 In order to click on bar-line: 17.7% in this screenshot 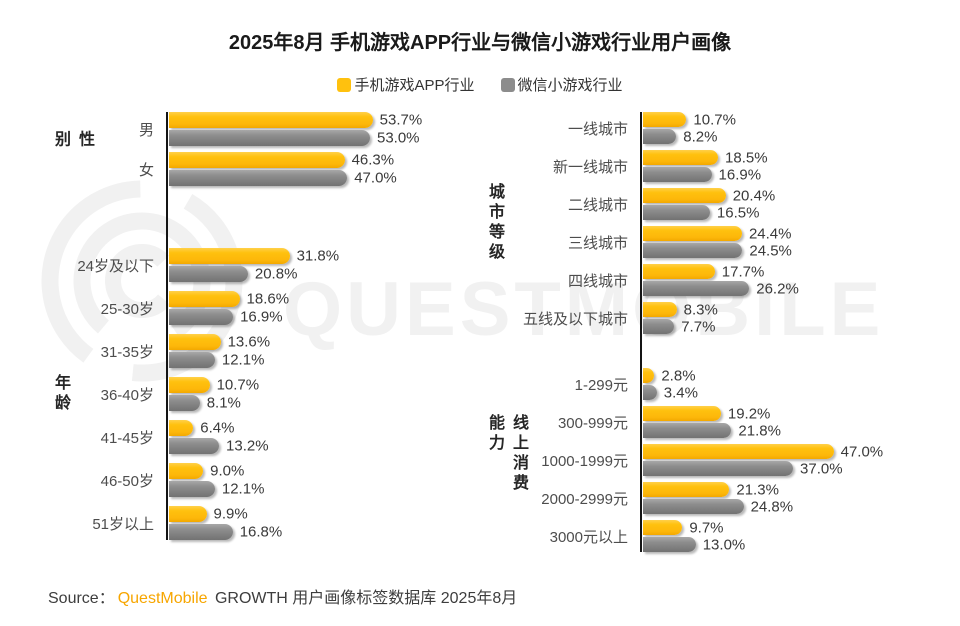, I will do `click(789, 271)`.